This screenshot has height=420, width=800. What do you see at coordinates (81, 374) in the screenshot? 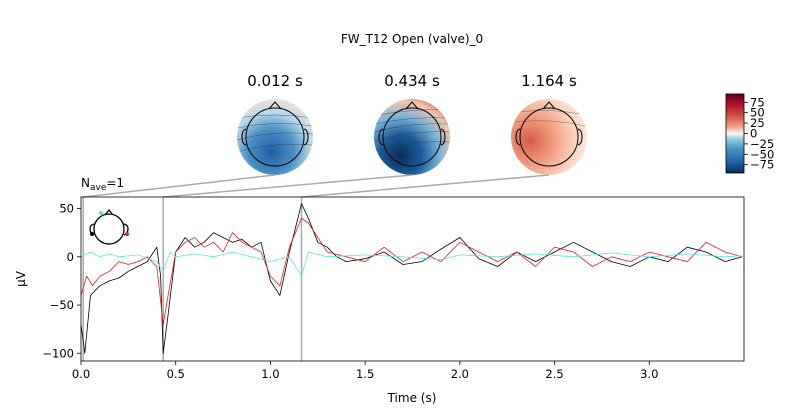
I see `x-tick-label: 0.0` at bounding box center [81, 374].